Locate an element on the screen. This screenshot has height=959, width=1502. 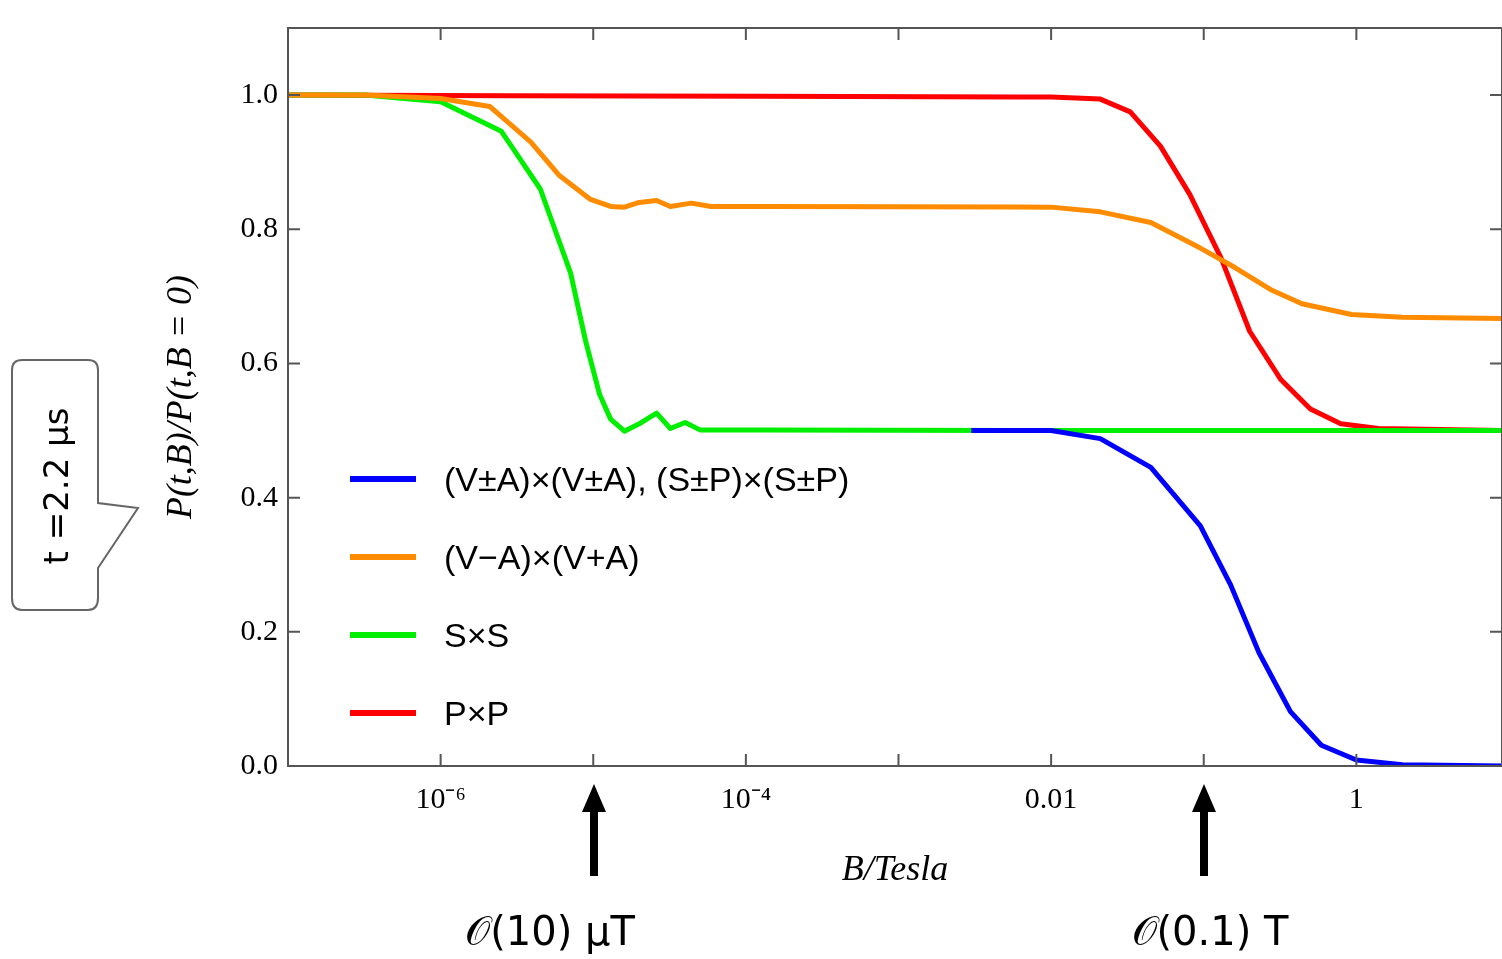
y-tick-label: 1.0 is located at coordinates (259, 92).